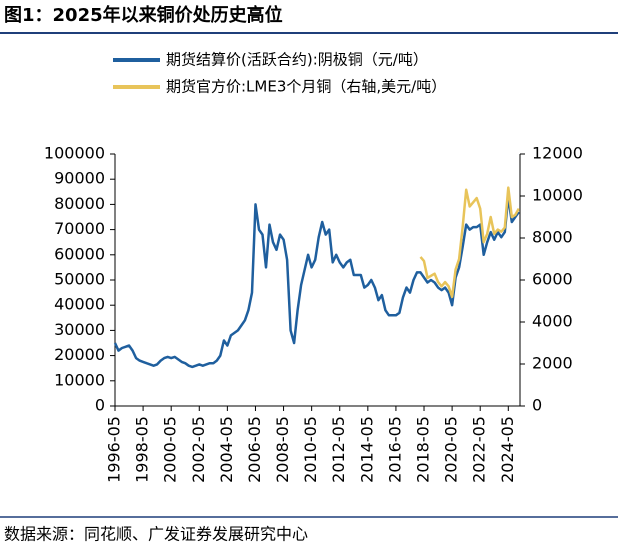 Image resolution: width=620 pixels, height=549 pixels. I want to click on x-tick-label: 2018-05, so click(423, 449).